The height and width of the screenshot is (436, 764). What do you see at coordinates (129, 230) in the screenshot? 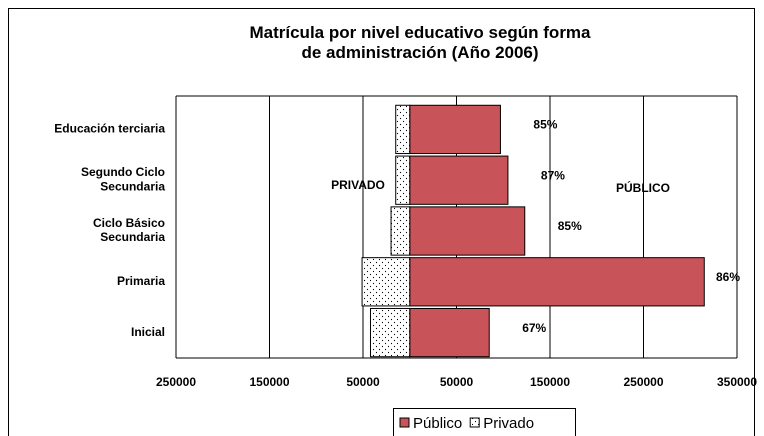
I see `y-tick-label: Ciclo Básico Secundaria` at bounding box center [129, 230].